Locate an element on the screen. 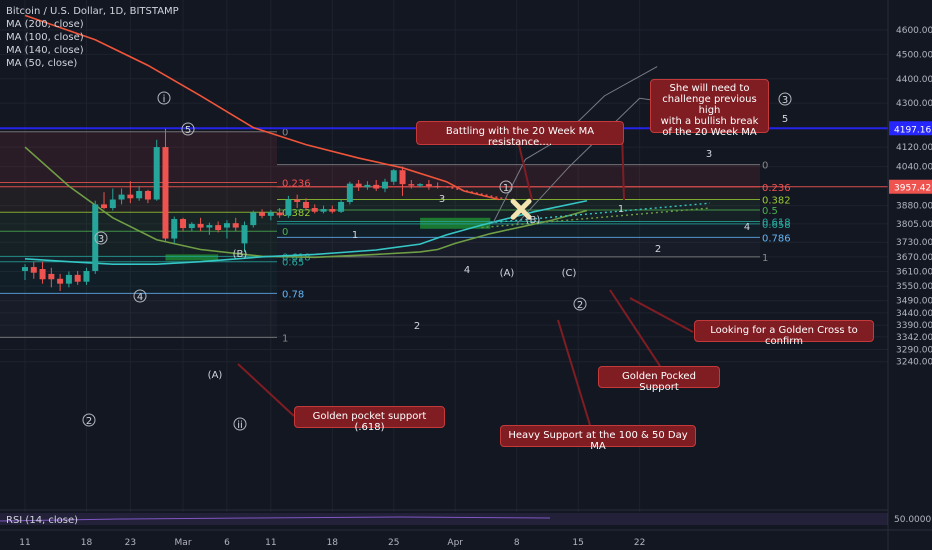 The height and width of the screenshot is (550, 932). fib-right-label-3: 0.5 is located at coordinates (770, 211).